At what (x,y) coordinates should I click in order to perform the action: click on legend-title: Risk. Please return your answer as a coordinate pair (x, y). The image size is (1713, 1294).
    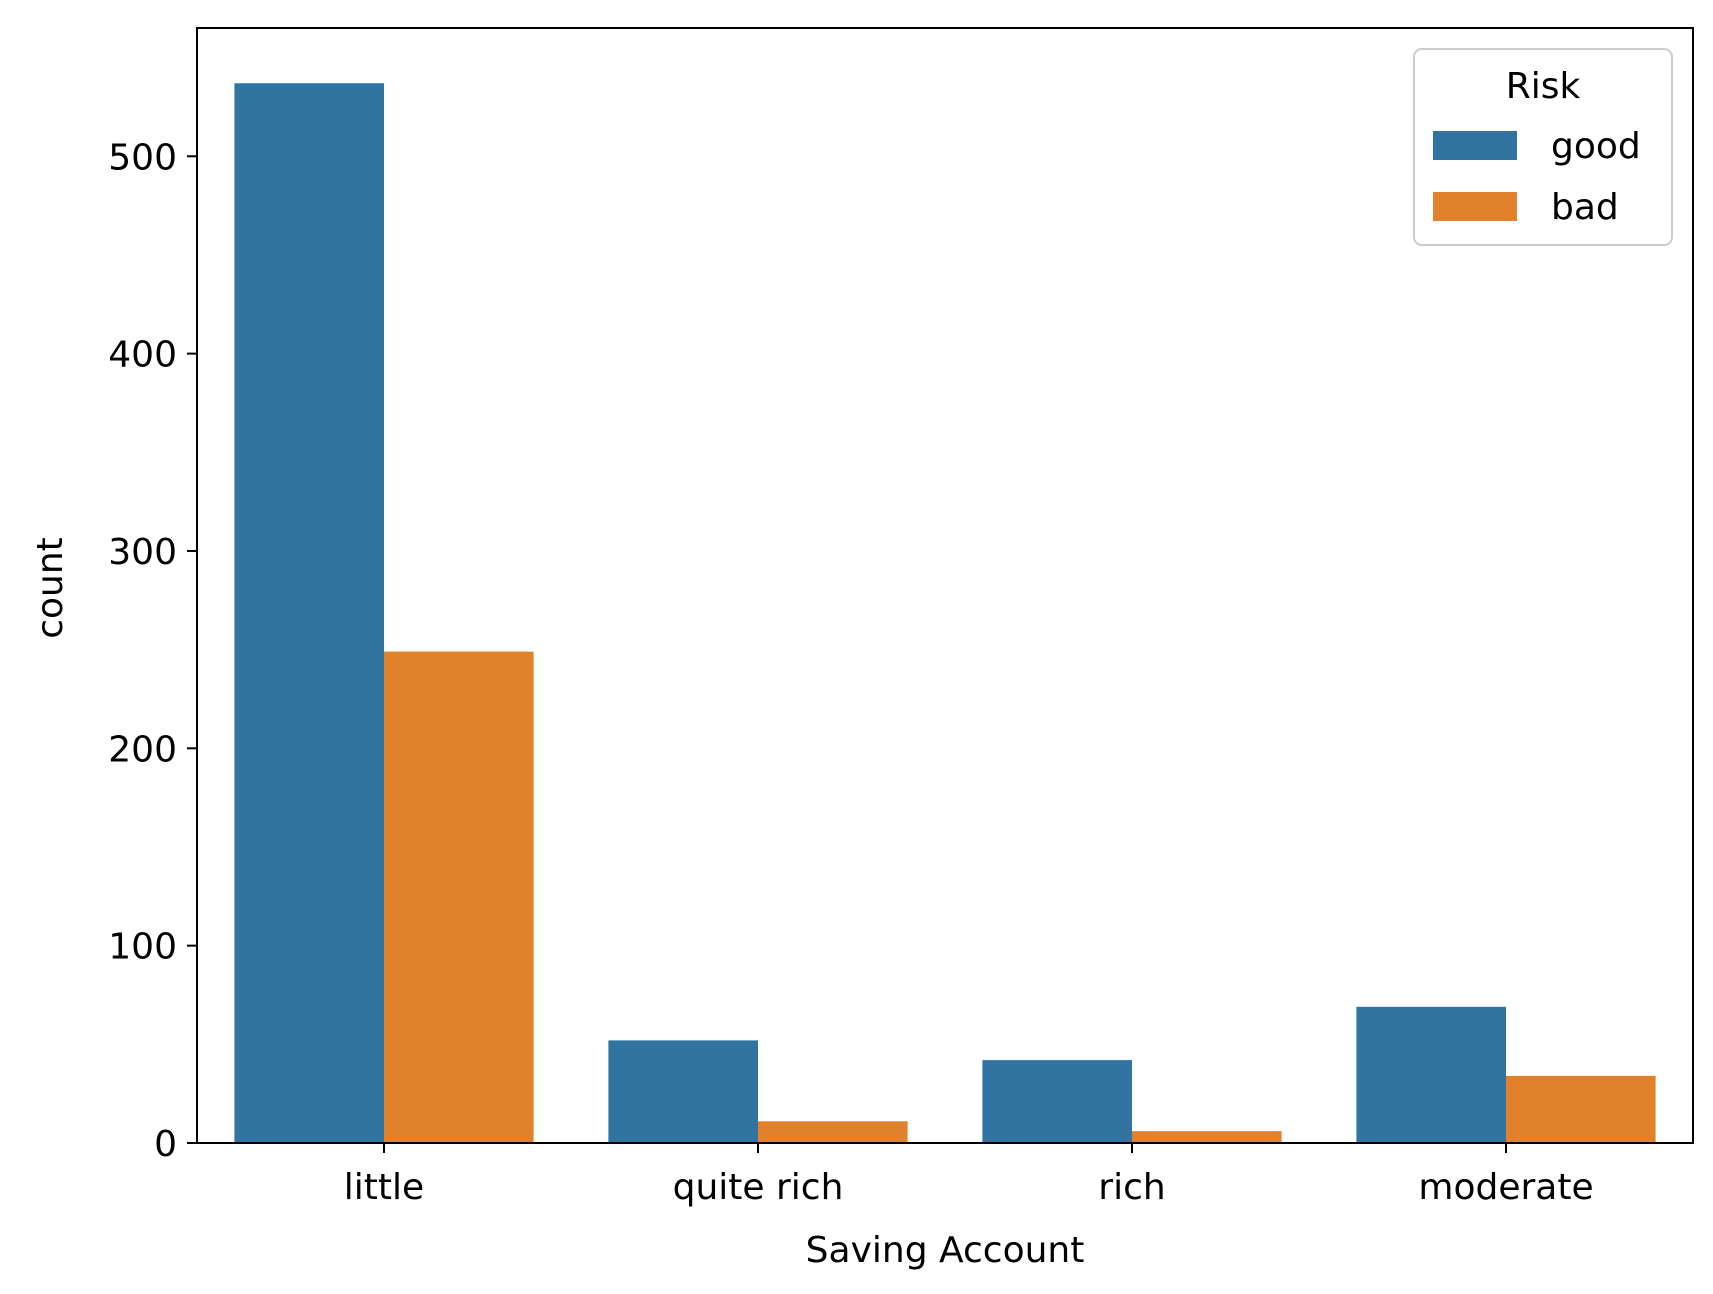
    Looking at the image, I should click on (1543, 86).